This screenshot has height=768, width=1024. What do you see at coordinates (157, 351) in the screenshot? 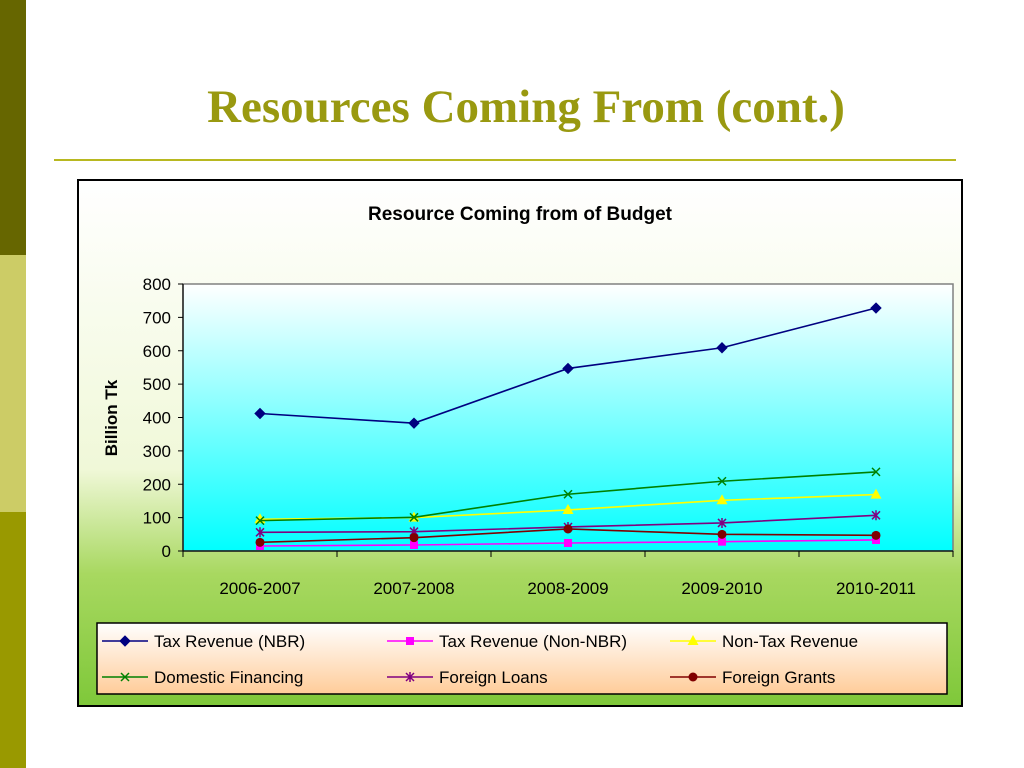
I see `y-tick-label: 600` at bounding box center [157, 351].